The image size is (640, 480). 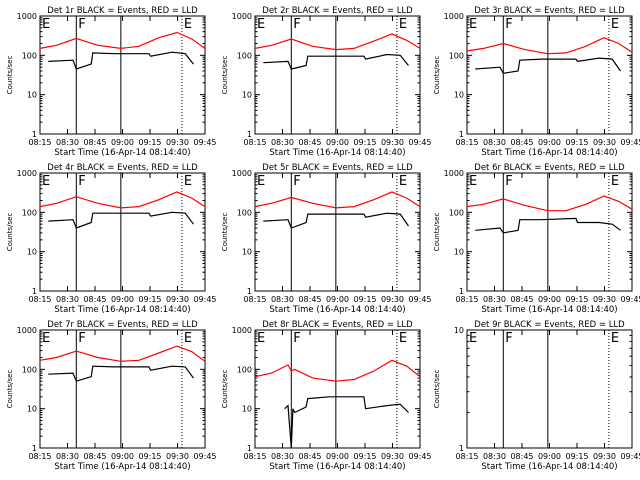 What do you see at coordinates (337, 168) in the screenshot?
I see `chart-title: Det 5r BLACK = Events, RED = LLD` at bounding box center [337, 168].